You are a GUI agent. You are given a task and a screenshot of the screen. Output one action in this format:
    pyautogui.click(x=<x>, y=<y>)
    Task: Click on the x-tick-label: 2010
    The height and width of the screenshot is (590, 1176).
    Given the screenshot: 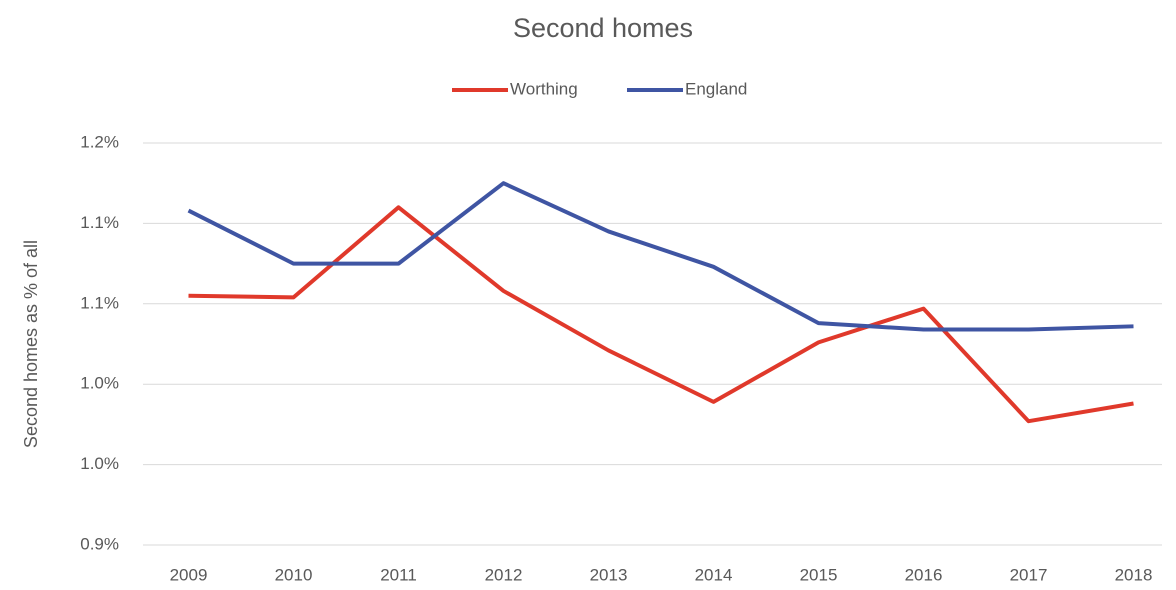 What is the action you would take?
    pyautogui.click(x=294, y=574)
    